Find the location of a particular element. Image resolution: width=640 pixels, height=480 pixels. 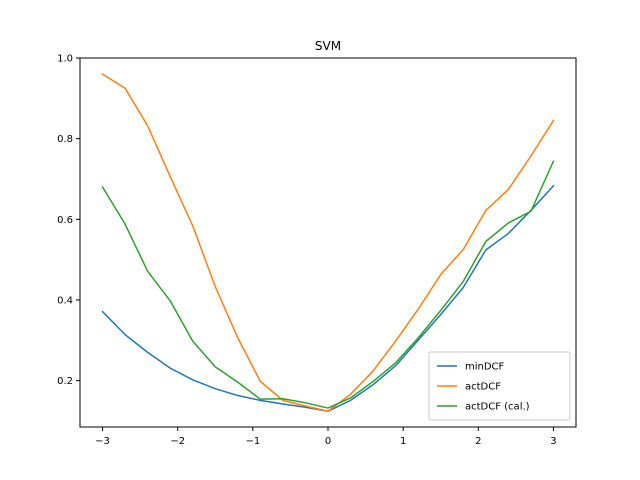

x-tick-label: 3 is located at coordinates (553, 441).